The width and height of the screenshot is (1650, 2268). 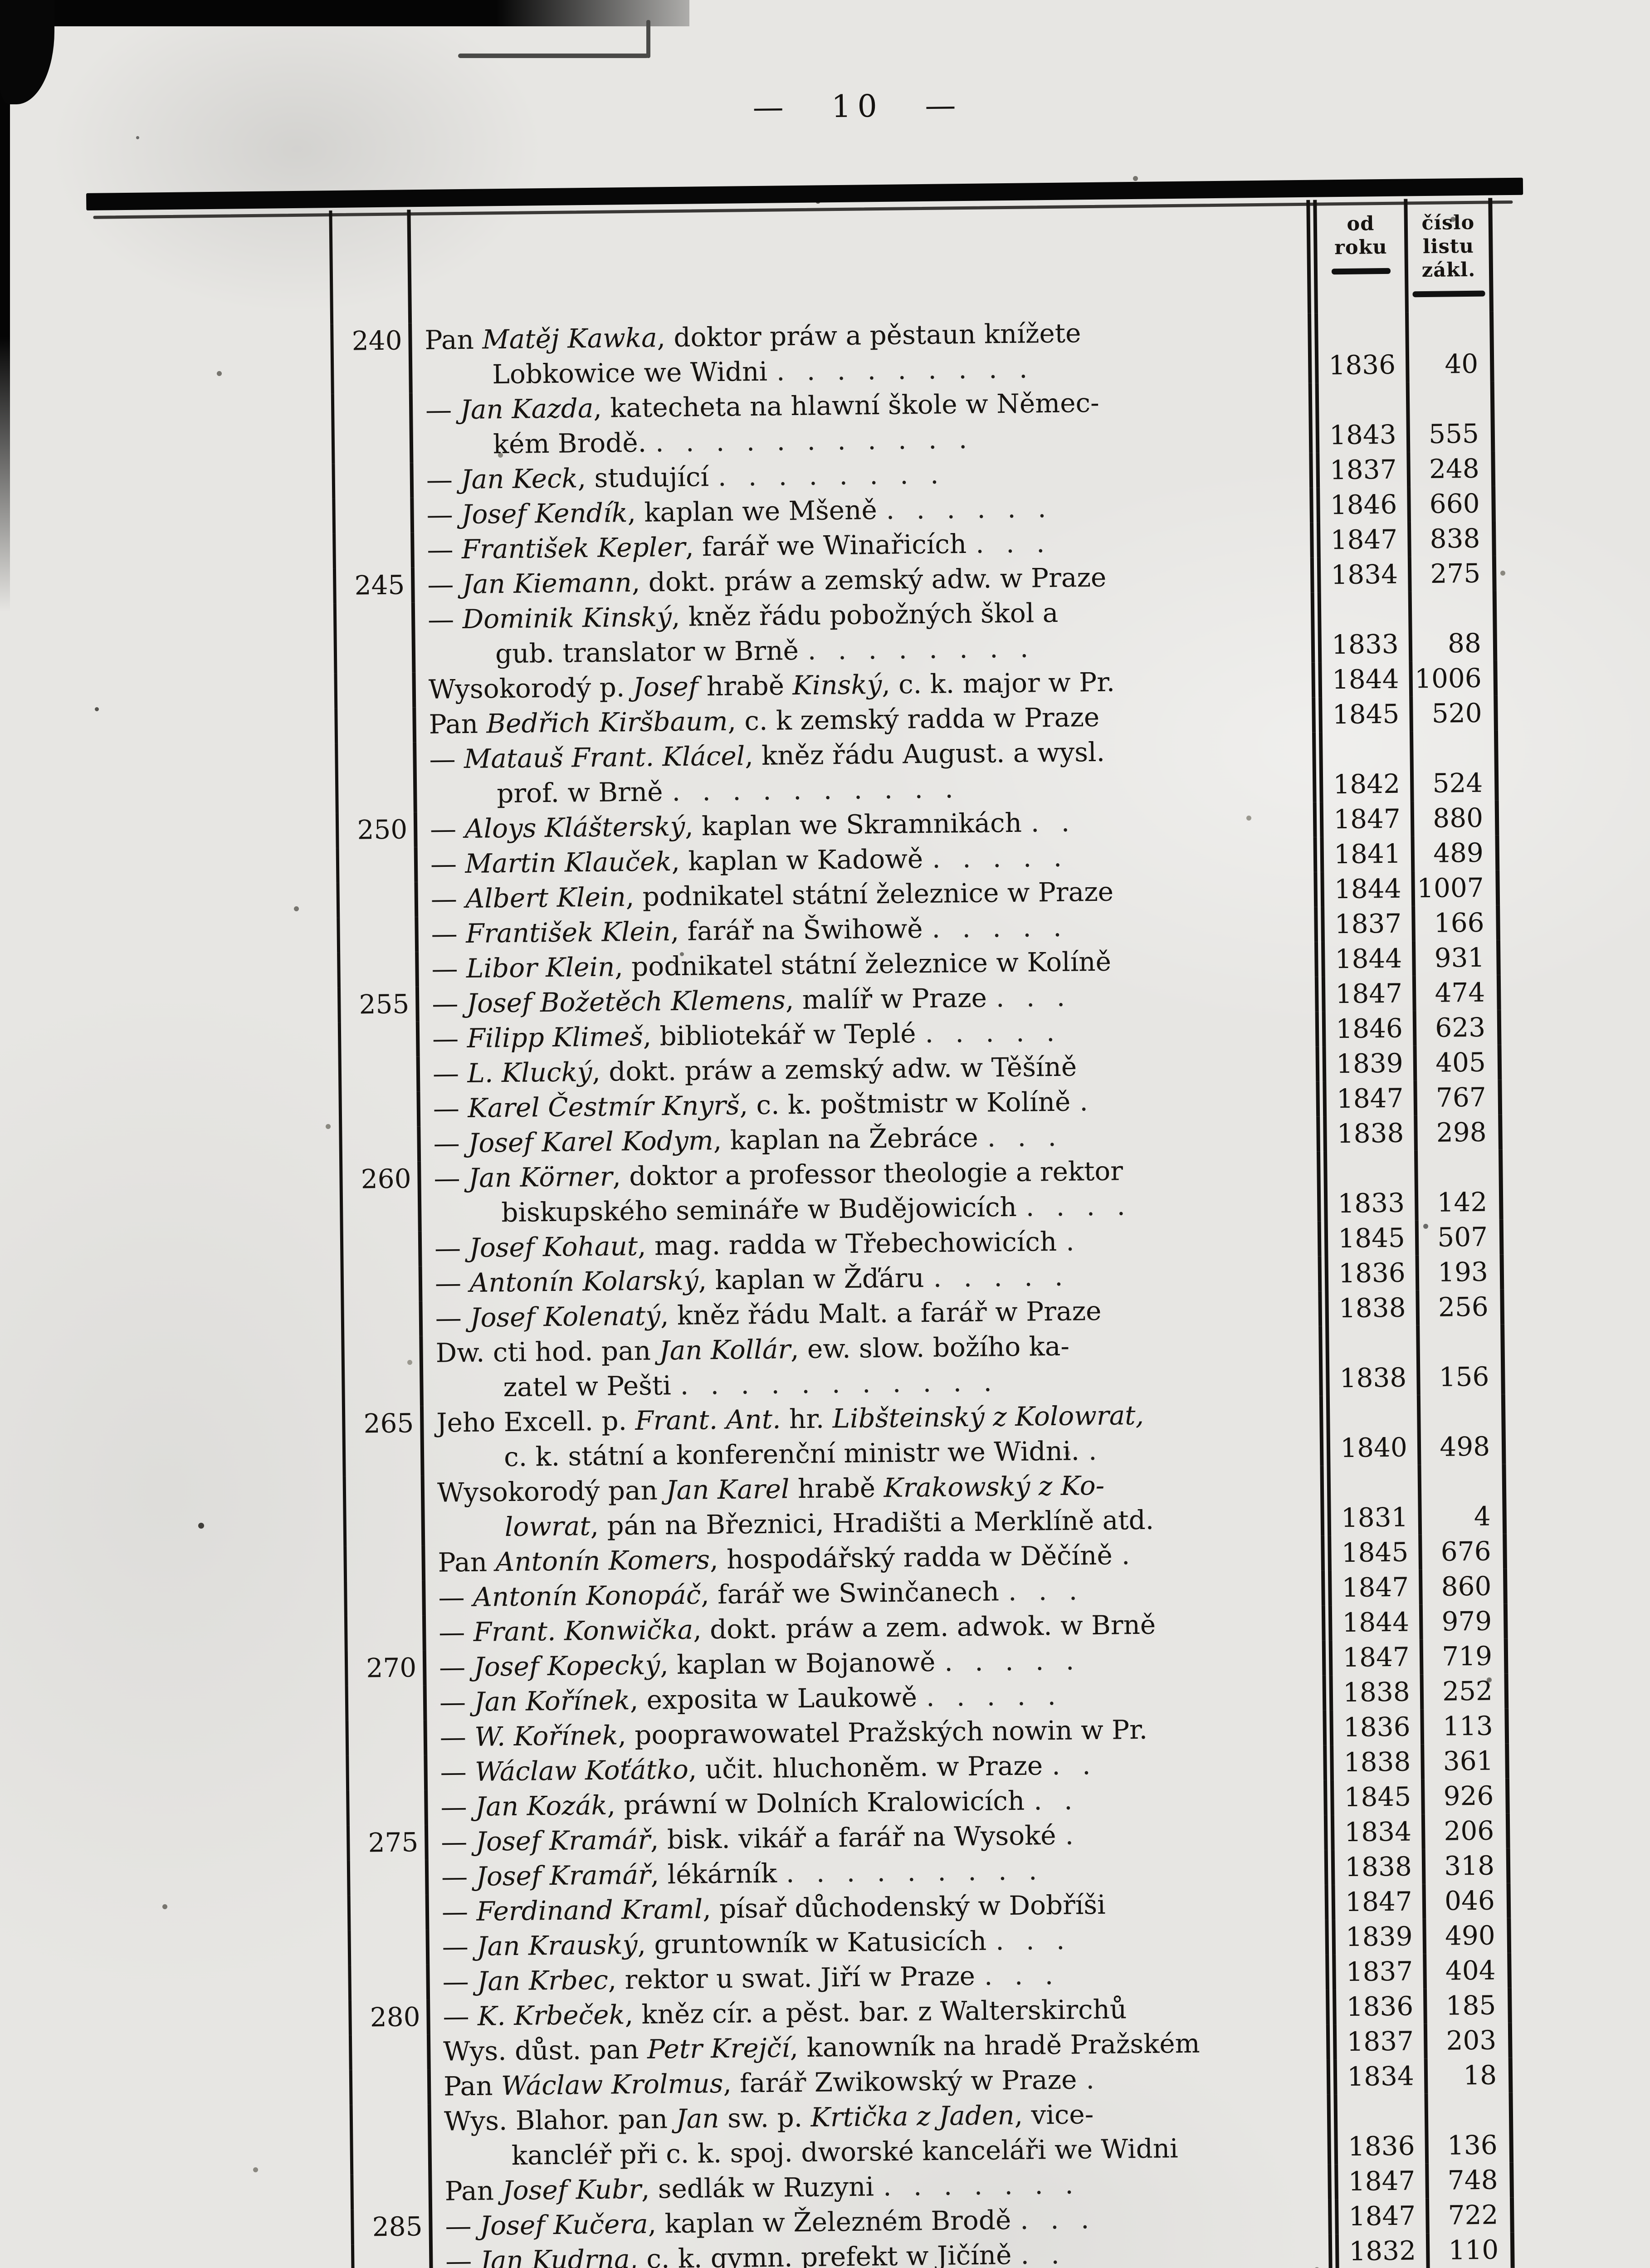 I want to click on entry-segment: biskupského semináře w Budějowicích, so click(x=759, y=1209).